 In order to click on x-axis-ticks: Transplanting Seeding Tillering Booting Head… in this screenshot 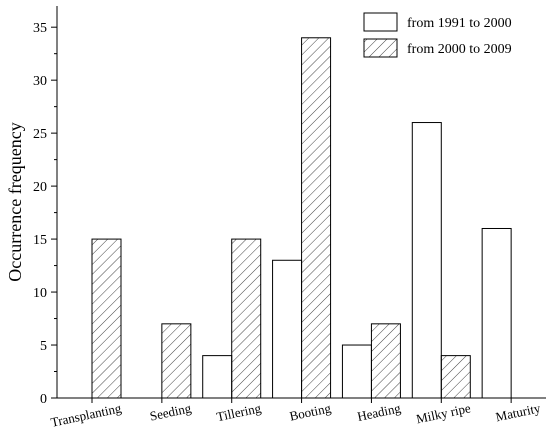, I will do `click(295, 414)`.